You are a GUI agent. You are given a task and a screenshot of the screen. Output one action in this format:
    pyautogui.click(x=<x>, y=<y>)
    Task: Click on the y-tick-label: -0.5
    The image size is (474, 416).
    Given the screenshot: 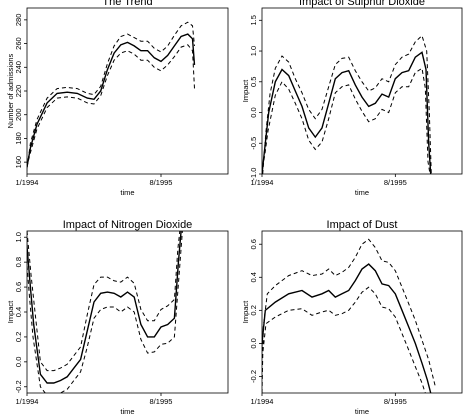 What is the action you would take?
    pyautogui.click(x=253, y=143)
    